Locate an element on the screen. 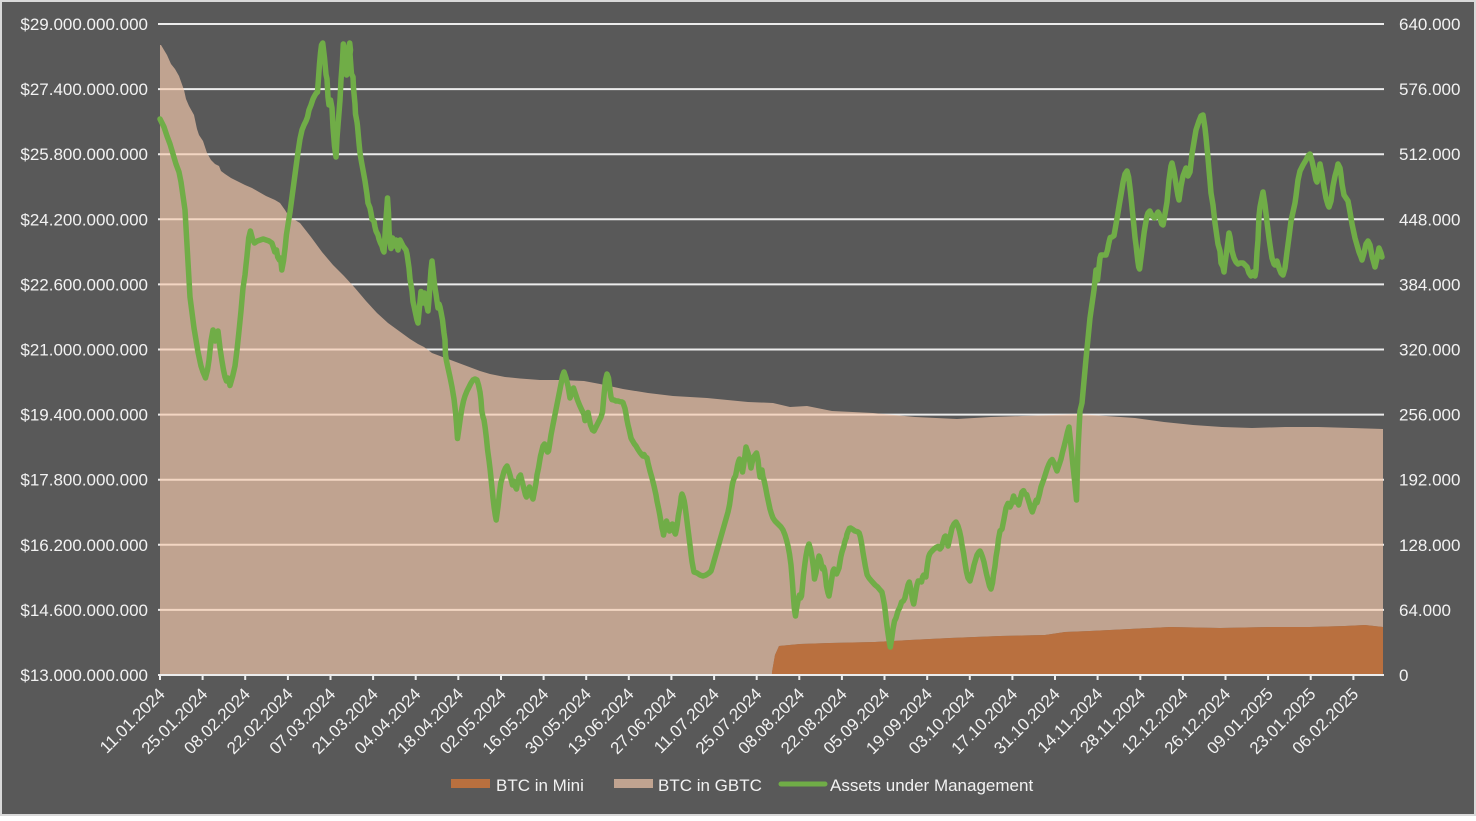 Image resolution: width=1476 pixels, height=821 pixels. svg-text: Assets under Management is located at coordinates (931, 785).